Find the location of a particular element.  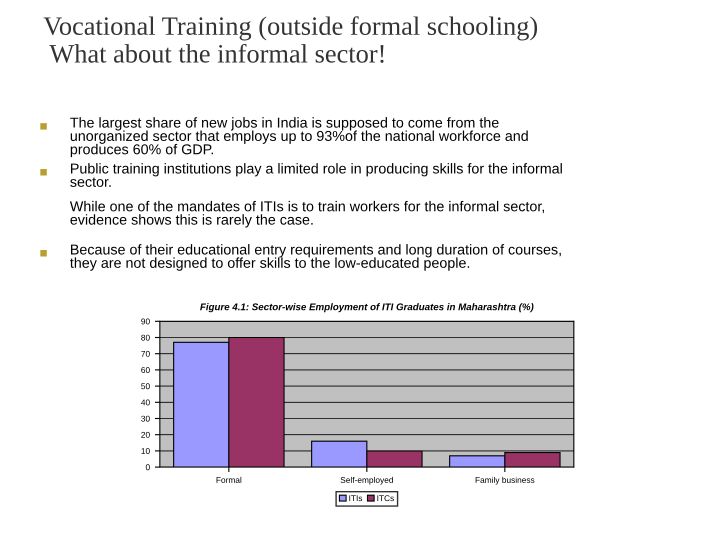

x-tick-label: Self-employed is located at coordinates (366, 480).